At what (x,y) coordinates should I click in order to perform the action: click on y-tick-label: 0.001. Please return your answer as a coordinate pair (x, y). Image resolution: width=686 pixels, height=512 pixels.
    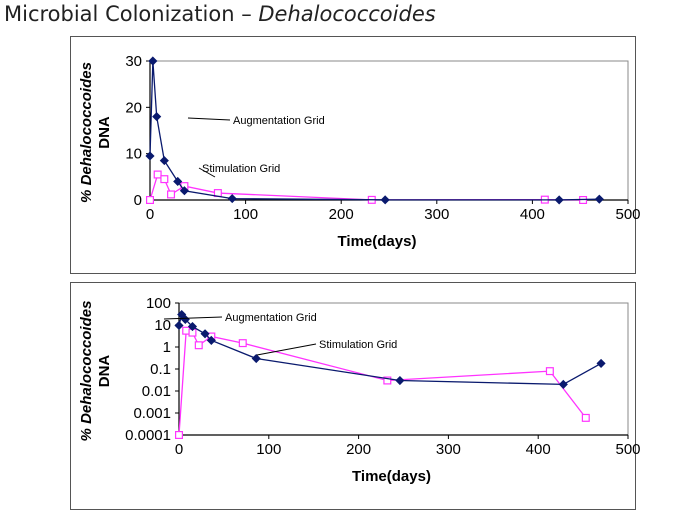
    Looking at the image, I should click on (152, 413).